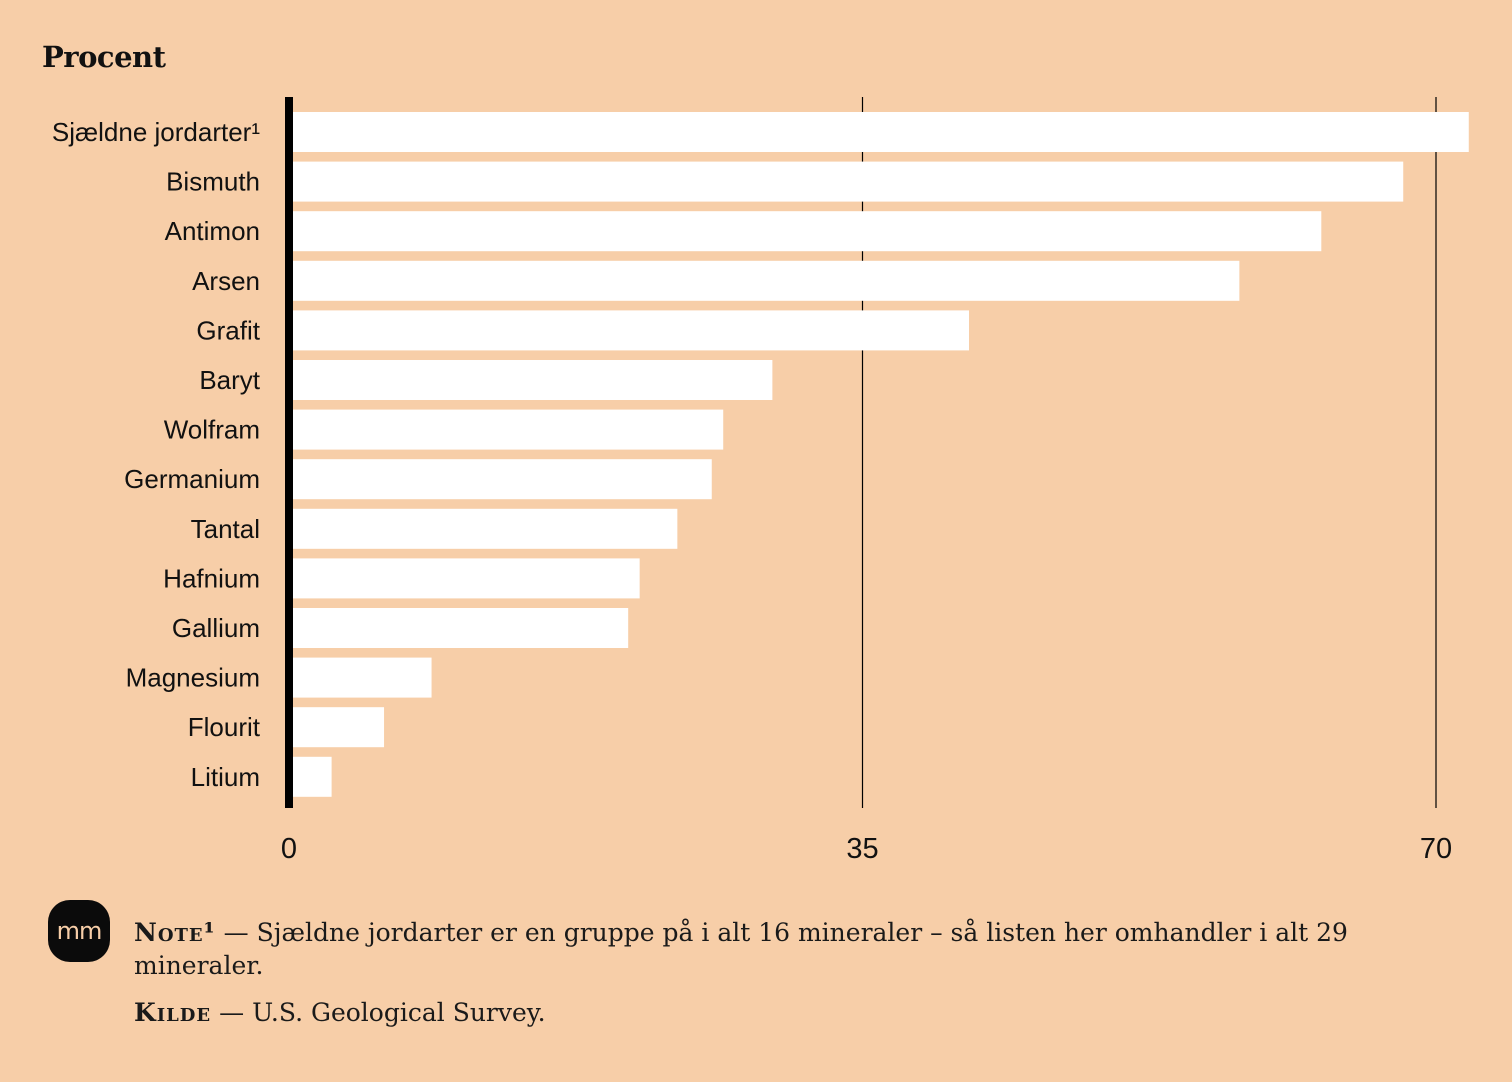 The width and height of the screenshot is (1512, 1082). I want to click on category-label: Hafnium, so click(211, 578).